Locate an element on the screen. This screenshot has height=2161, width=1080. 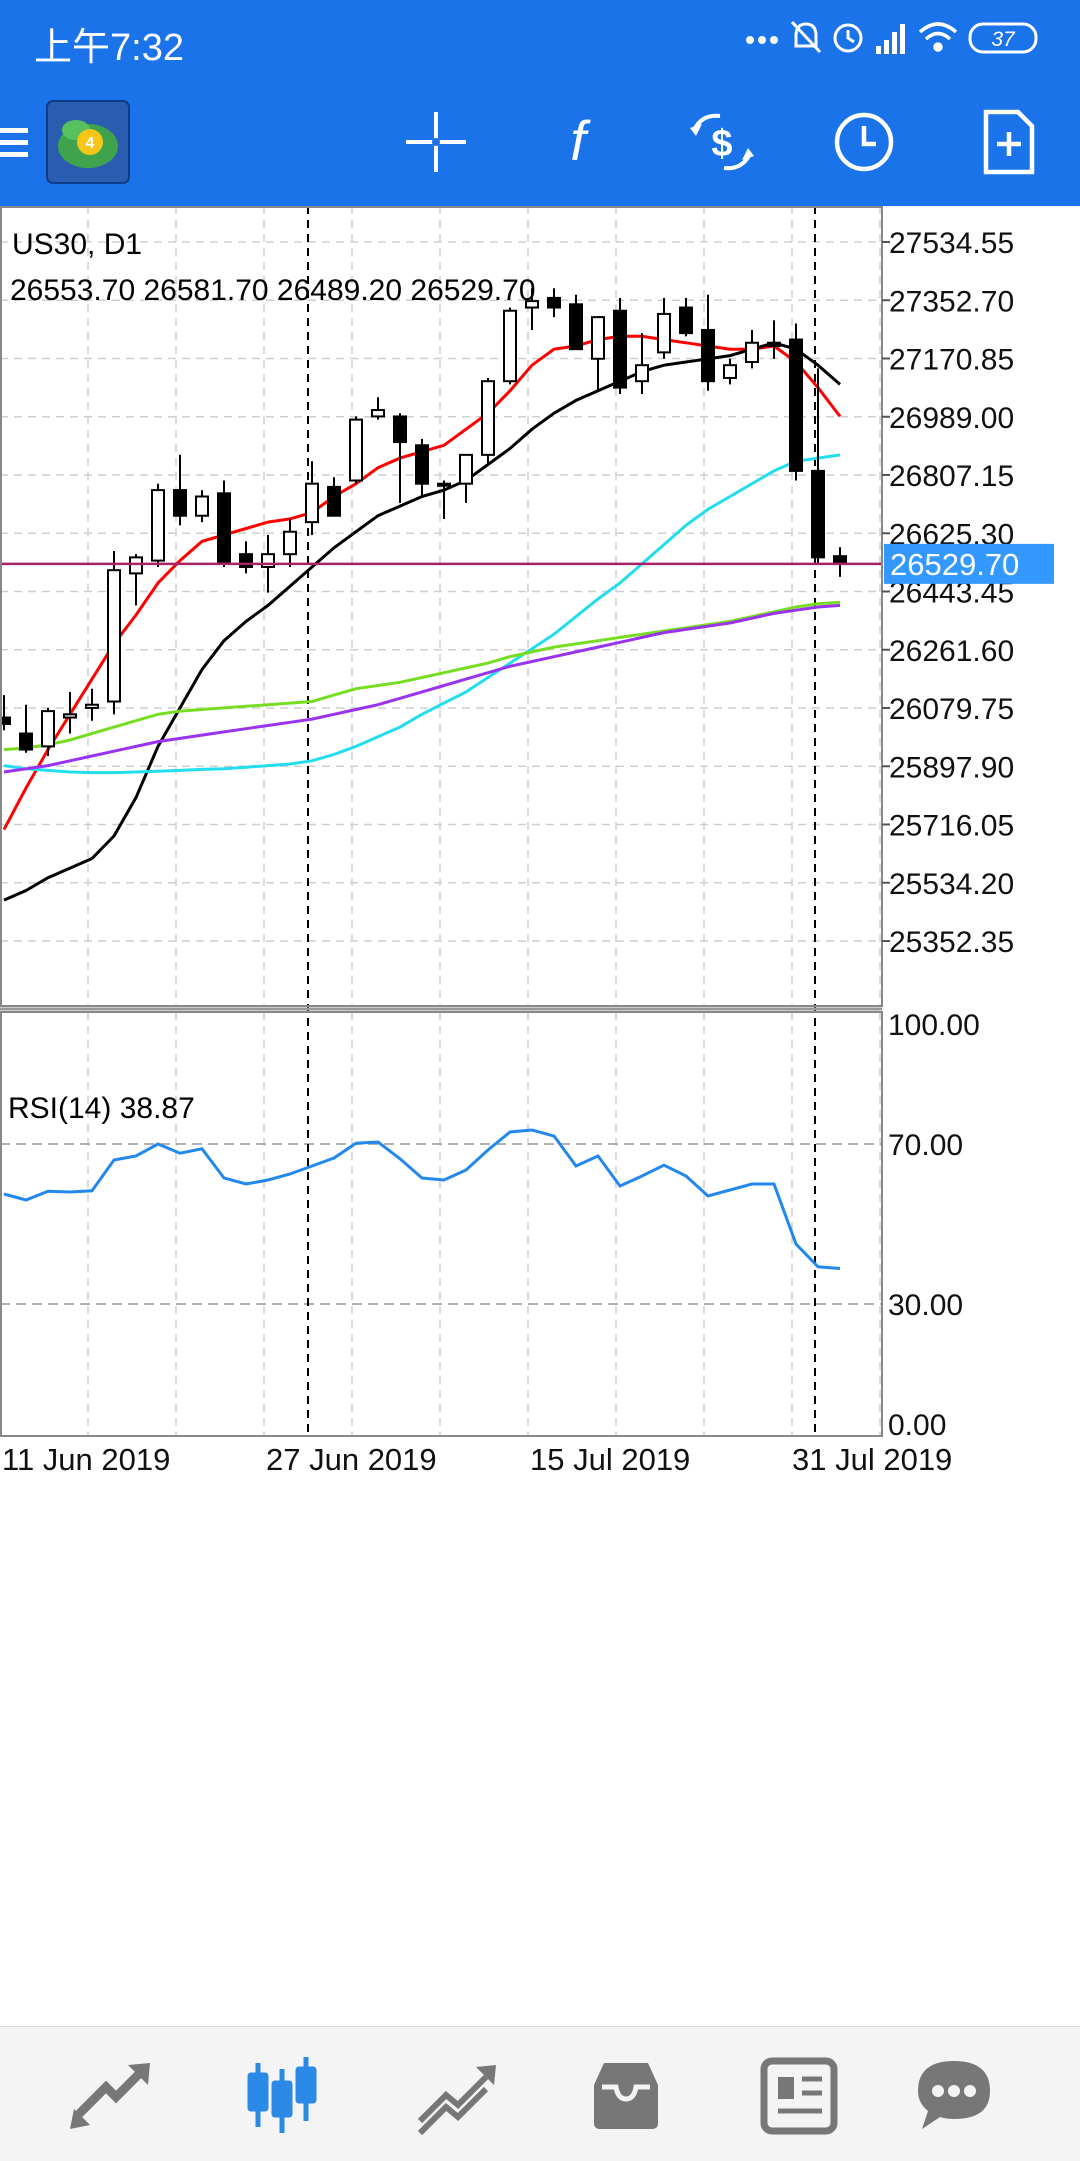
quotes-icon is located at coordinates (110, 2095).